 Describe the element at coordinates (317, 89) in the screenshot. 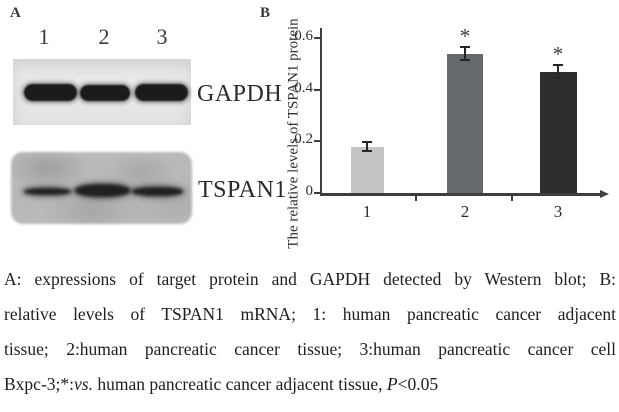

I see `y-tick-0.4` at that location.